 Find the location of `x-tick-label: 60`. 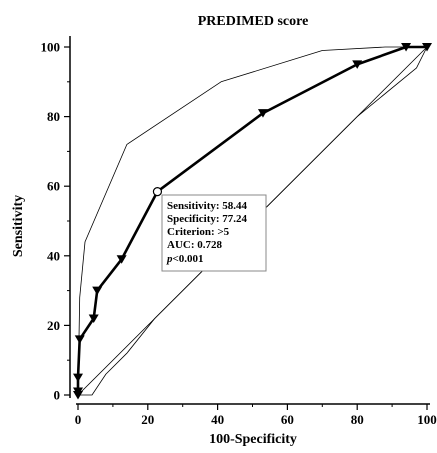

x-tick-label: 60 is located at coordinates (287, 419).